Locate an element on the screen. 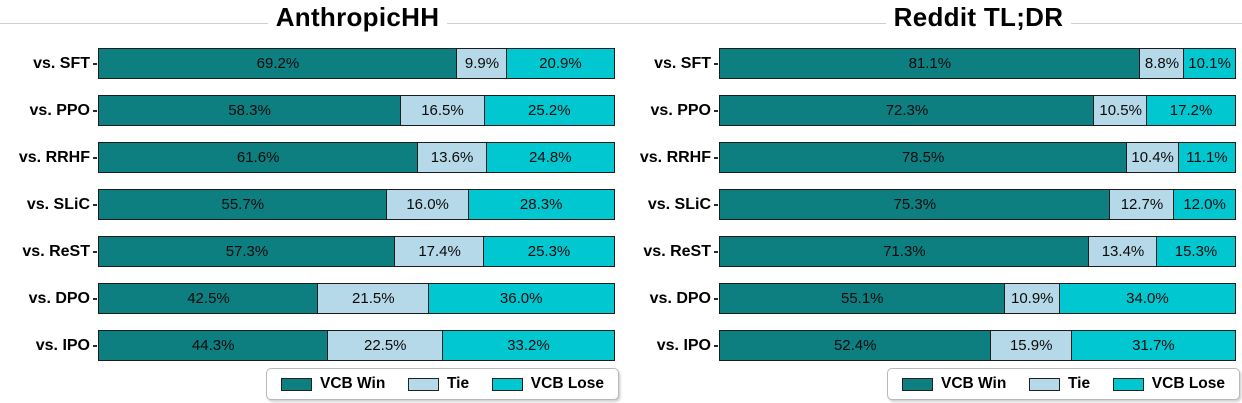 Image resolution: width=1242 pixels, height=403 pixels. segment-value-label: 55.1% is located at coordinates (862, 298).